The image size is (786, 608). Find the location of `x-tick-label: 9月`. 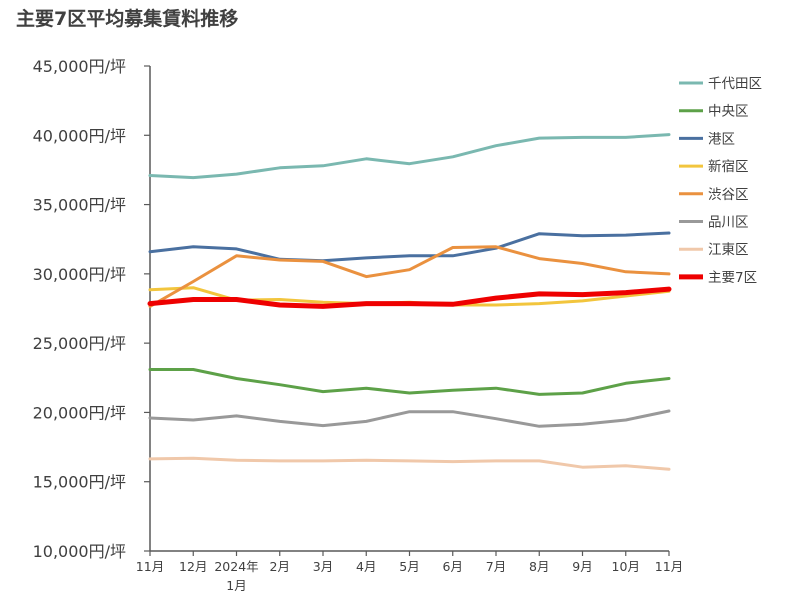

x-tick-label: 9月 is located at coordinates (582, 566).